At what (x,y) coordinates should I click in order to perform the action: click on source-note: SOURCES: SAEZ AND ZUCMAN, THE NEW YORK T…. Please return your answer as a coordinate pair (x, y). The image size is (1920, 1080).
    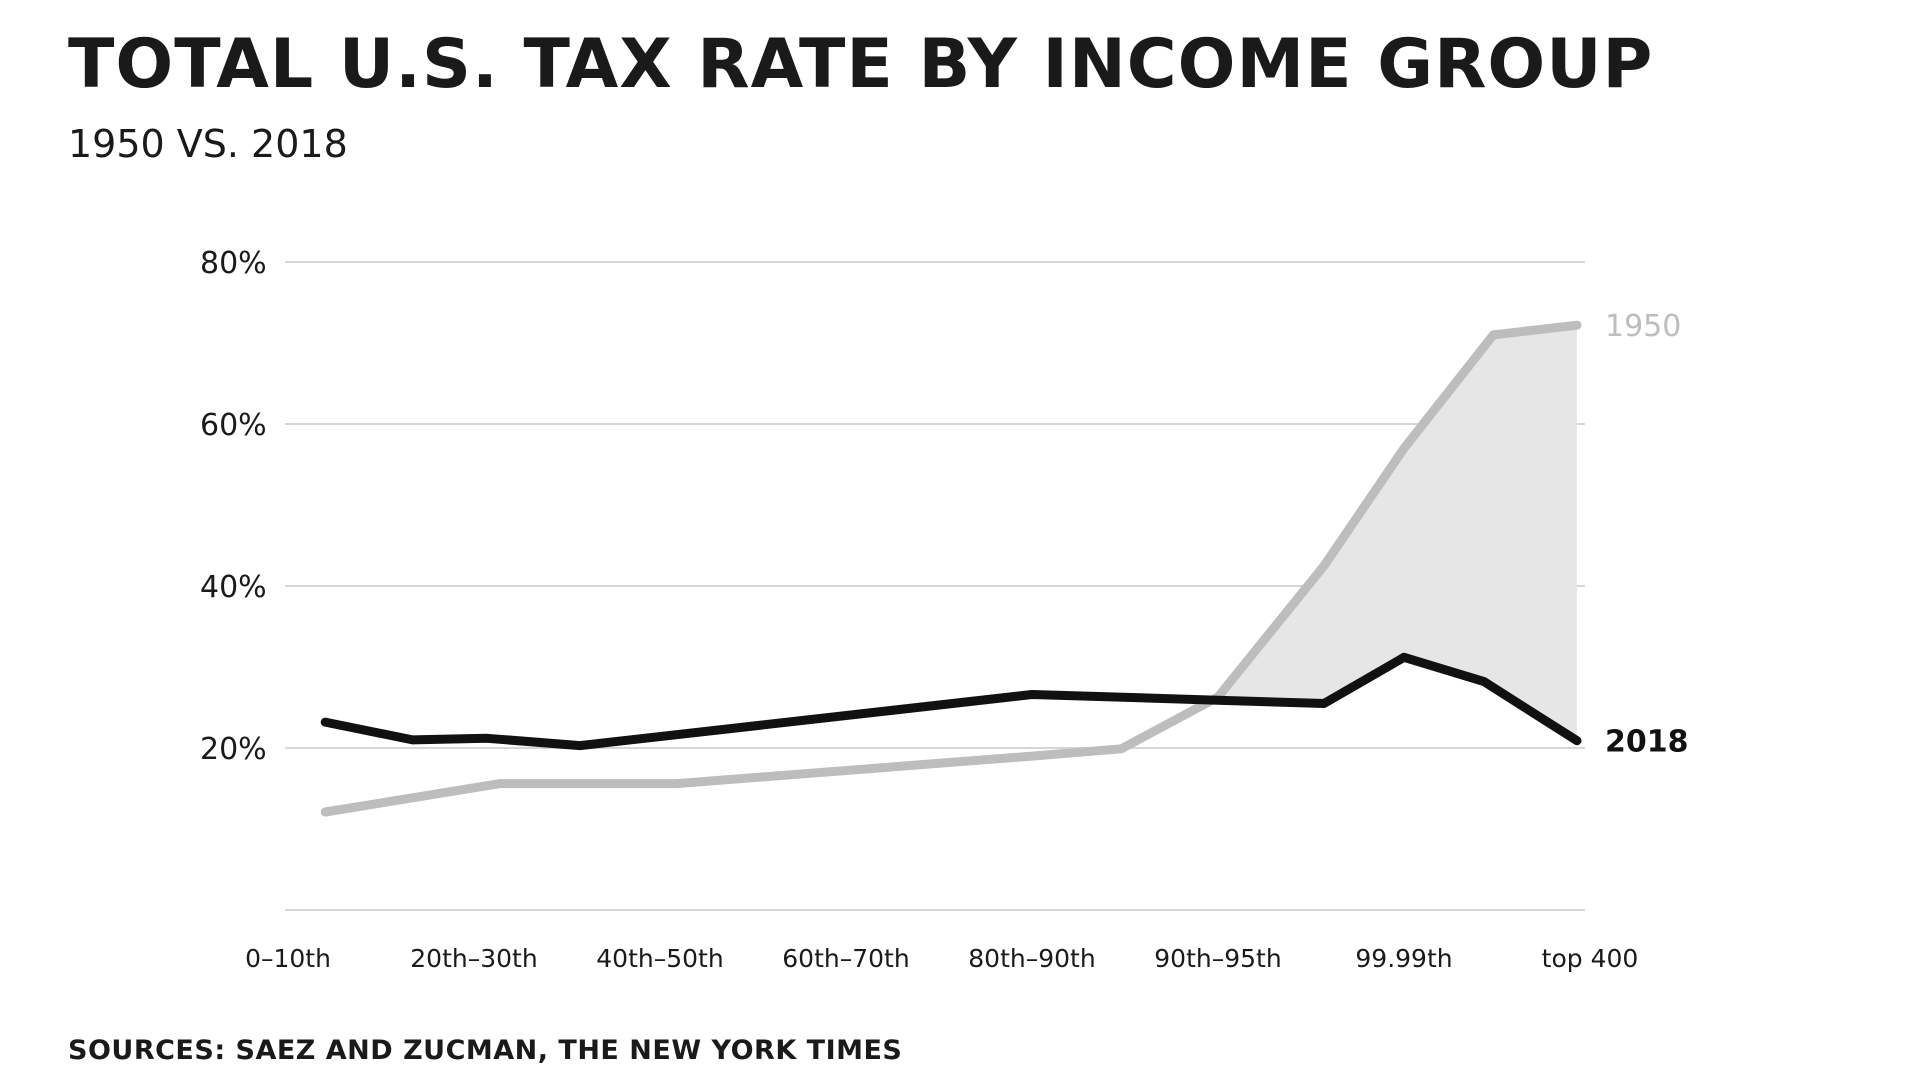
    Looking at the image, I should click on (485, 1050).